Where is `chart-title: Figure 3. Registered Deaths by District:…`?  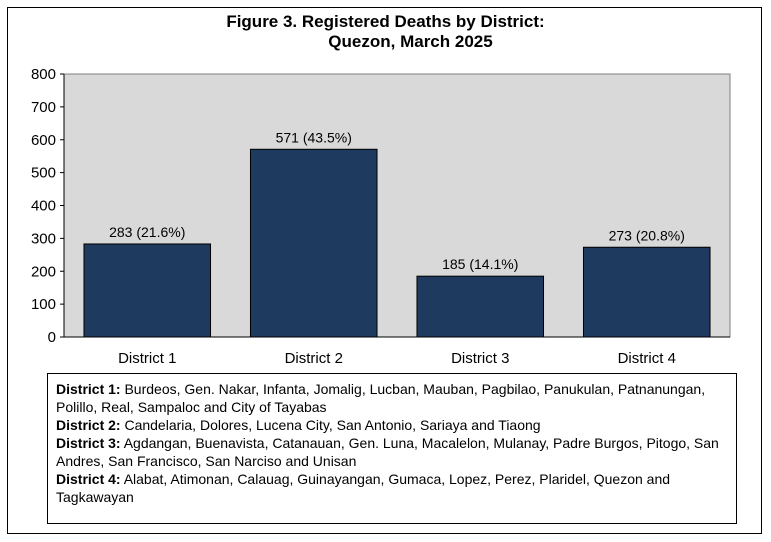
chart-title: Figure 3. Registered Deaths by District:… is located at coordinates (385, 32).